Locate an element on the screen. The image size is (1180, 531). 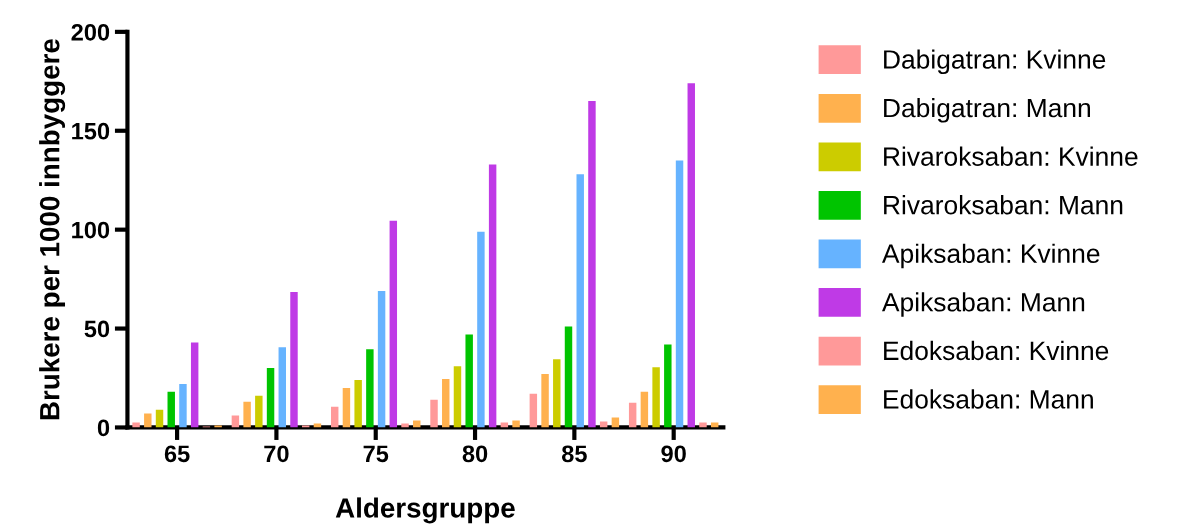
legend-label: Dabigatran: Mann is located at coordinates (987, 110).